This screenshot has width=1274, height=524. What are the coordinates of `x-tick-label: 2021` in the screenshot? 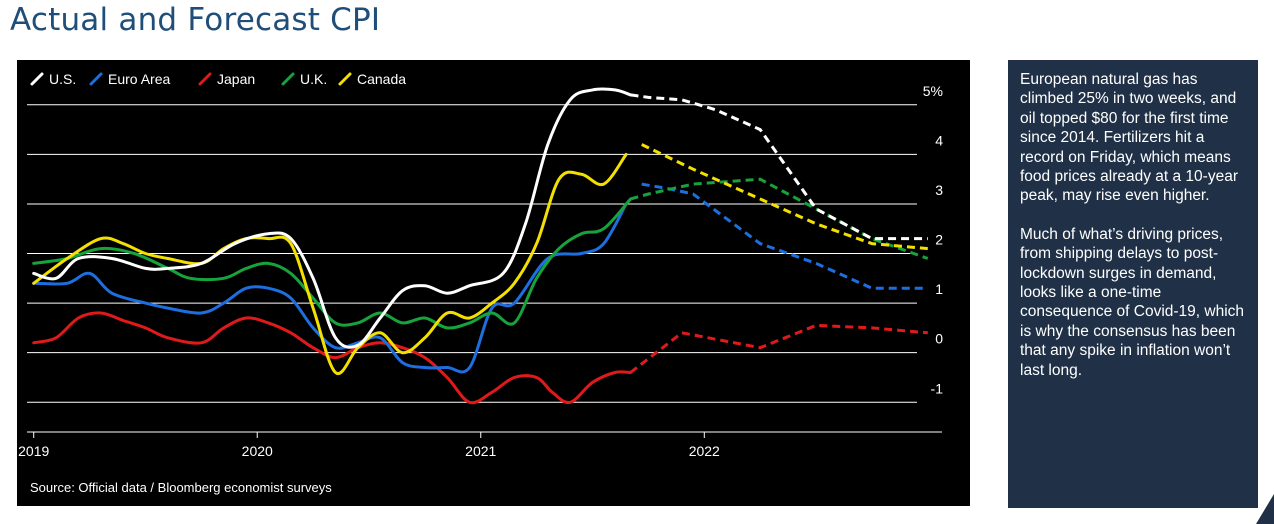 It's located at (480, 451).